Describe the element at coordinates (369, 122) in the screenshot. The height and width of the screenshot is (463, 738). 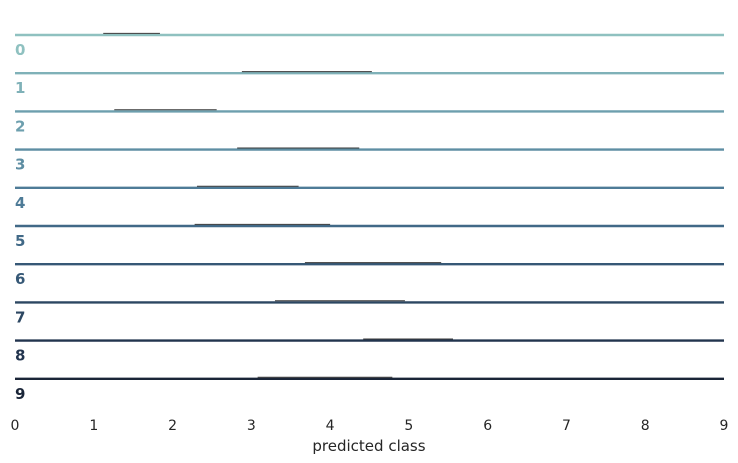
I see `ridge-row-2: 2` at that location.